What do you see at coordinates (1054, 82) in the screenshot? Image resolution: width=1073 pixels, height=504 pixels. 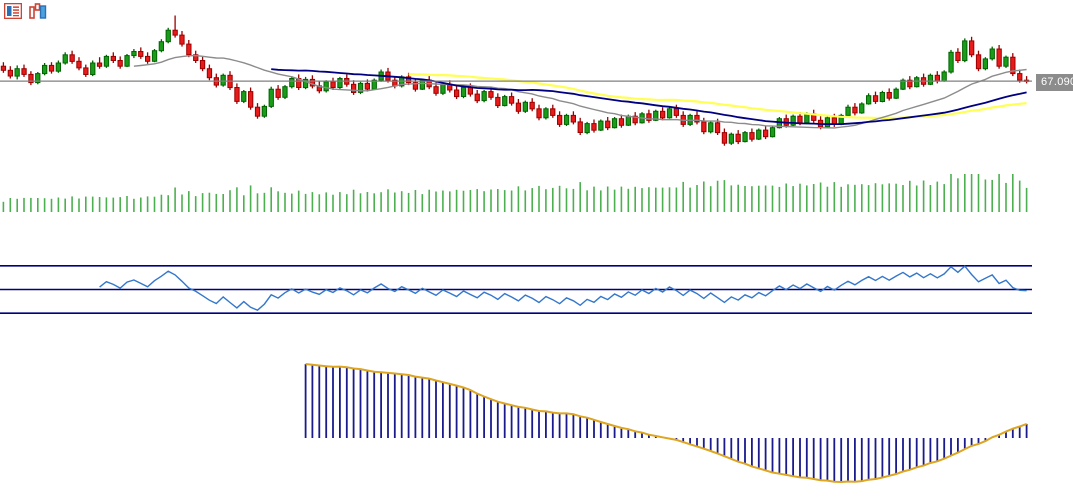 I see `last-price-tag: 67.090` at bounding box center [1054, 82].